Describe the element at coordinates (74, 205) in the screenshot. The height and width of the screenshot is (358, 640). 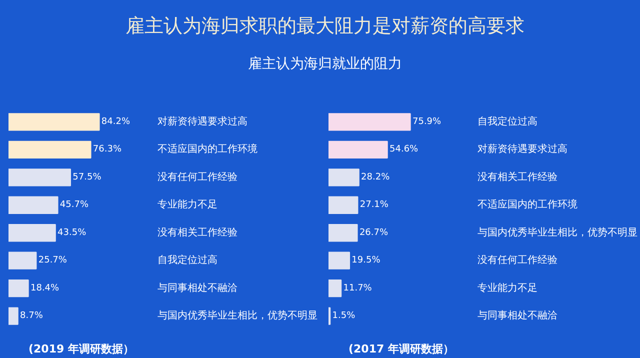
I see `data-label: 45.7%` at that location.